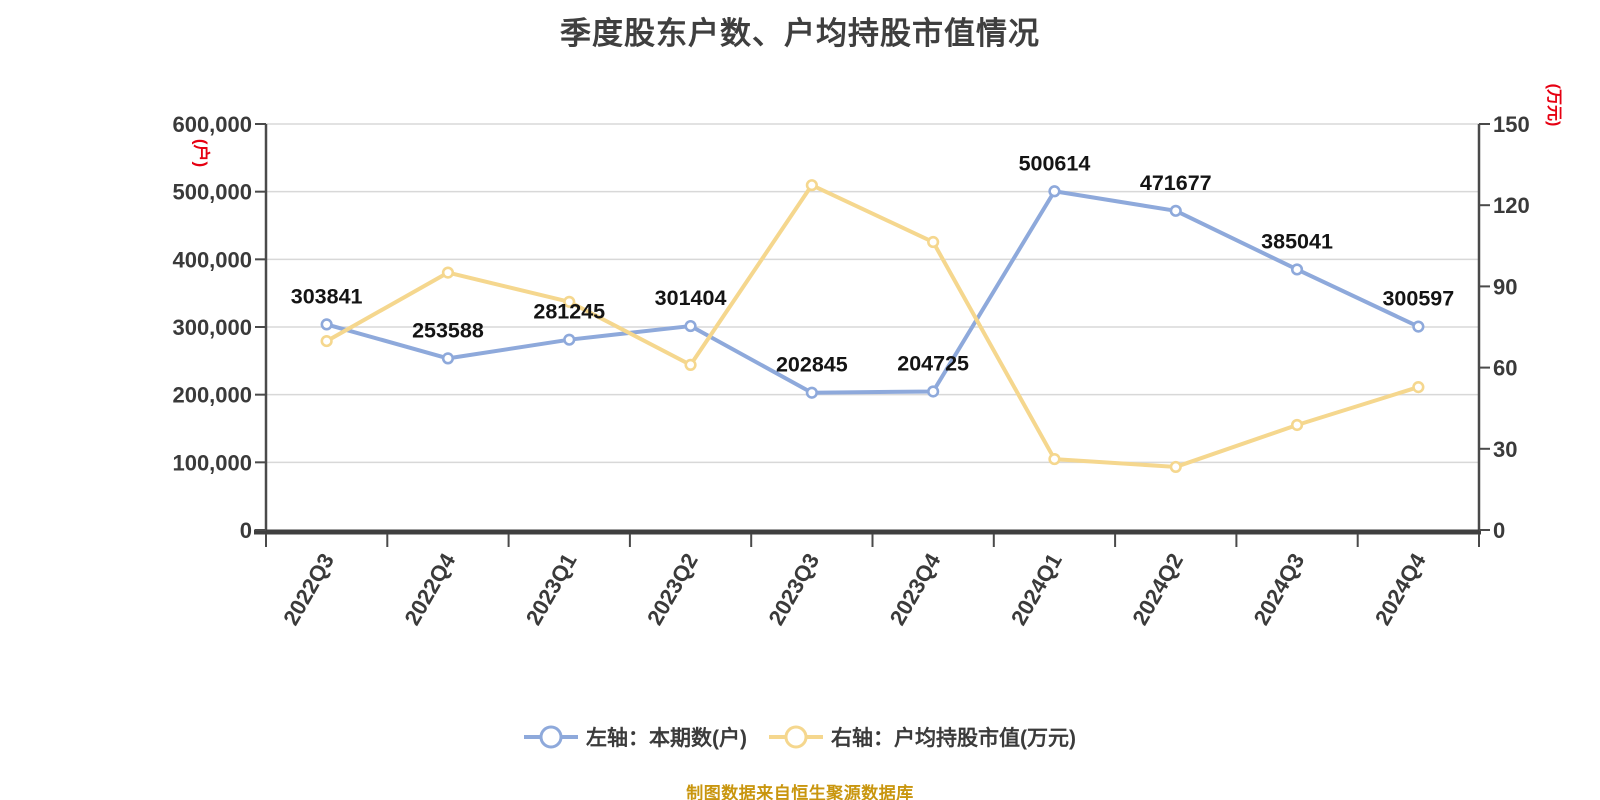 This screenshot has width=1600, height=800. What do you see at coordinates (800, 792) in the screenshot?
I see `data-source-note: 制图数据来自恒生聚源数据库` at bounding box center [800, 792].